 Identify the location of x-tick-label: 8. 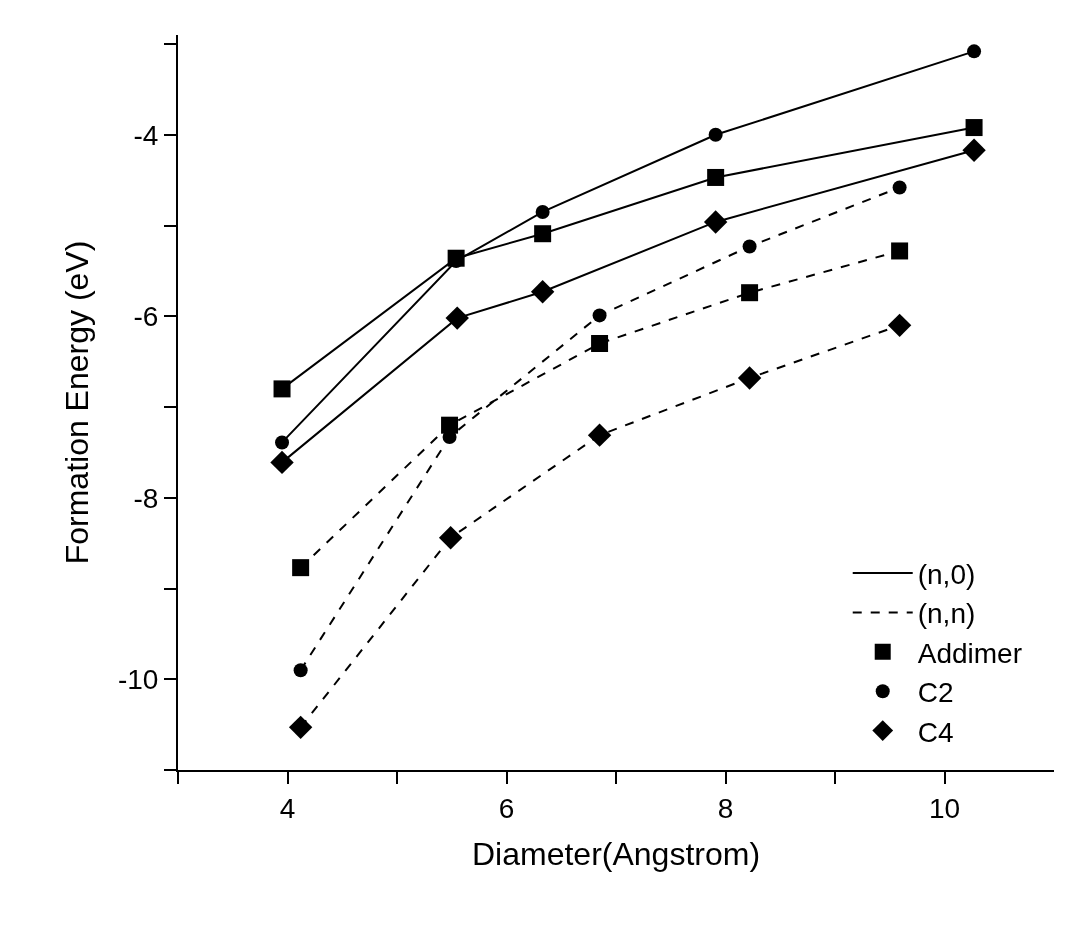
(725, 808).